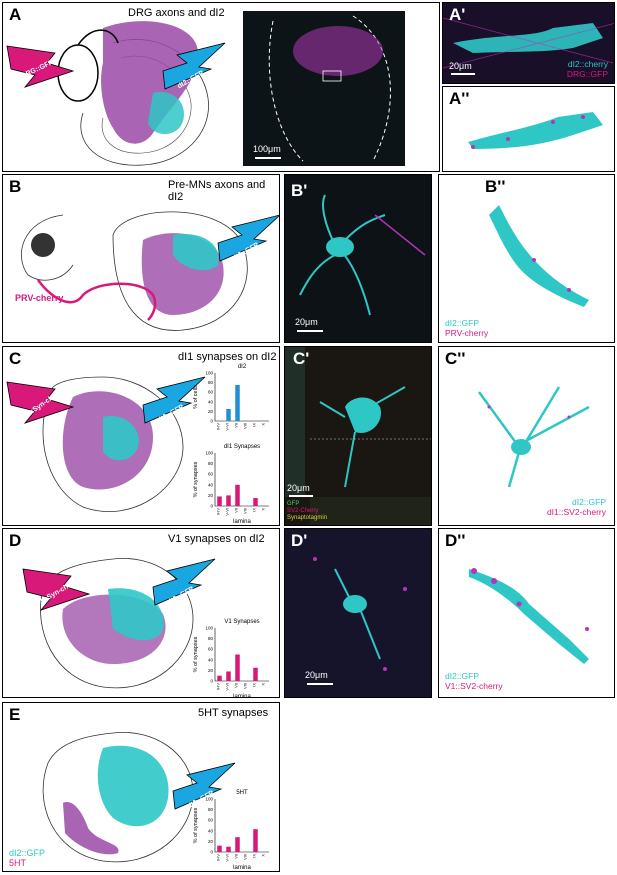 This screenshot has width=617, height=875. What do you see at coordinates (227, 357) in the screenshot?
I see `panel-C-title: dI1 synapses on dI2` at bounding box center [227, 357].